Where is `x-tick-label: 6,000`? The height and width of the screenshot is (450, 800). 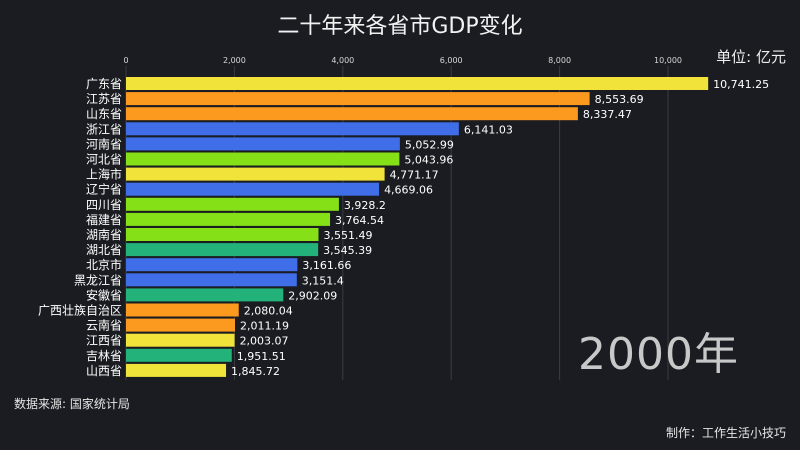
x-tick-label: 6,000 is located at coordinates (451, 60).